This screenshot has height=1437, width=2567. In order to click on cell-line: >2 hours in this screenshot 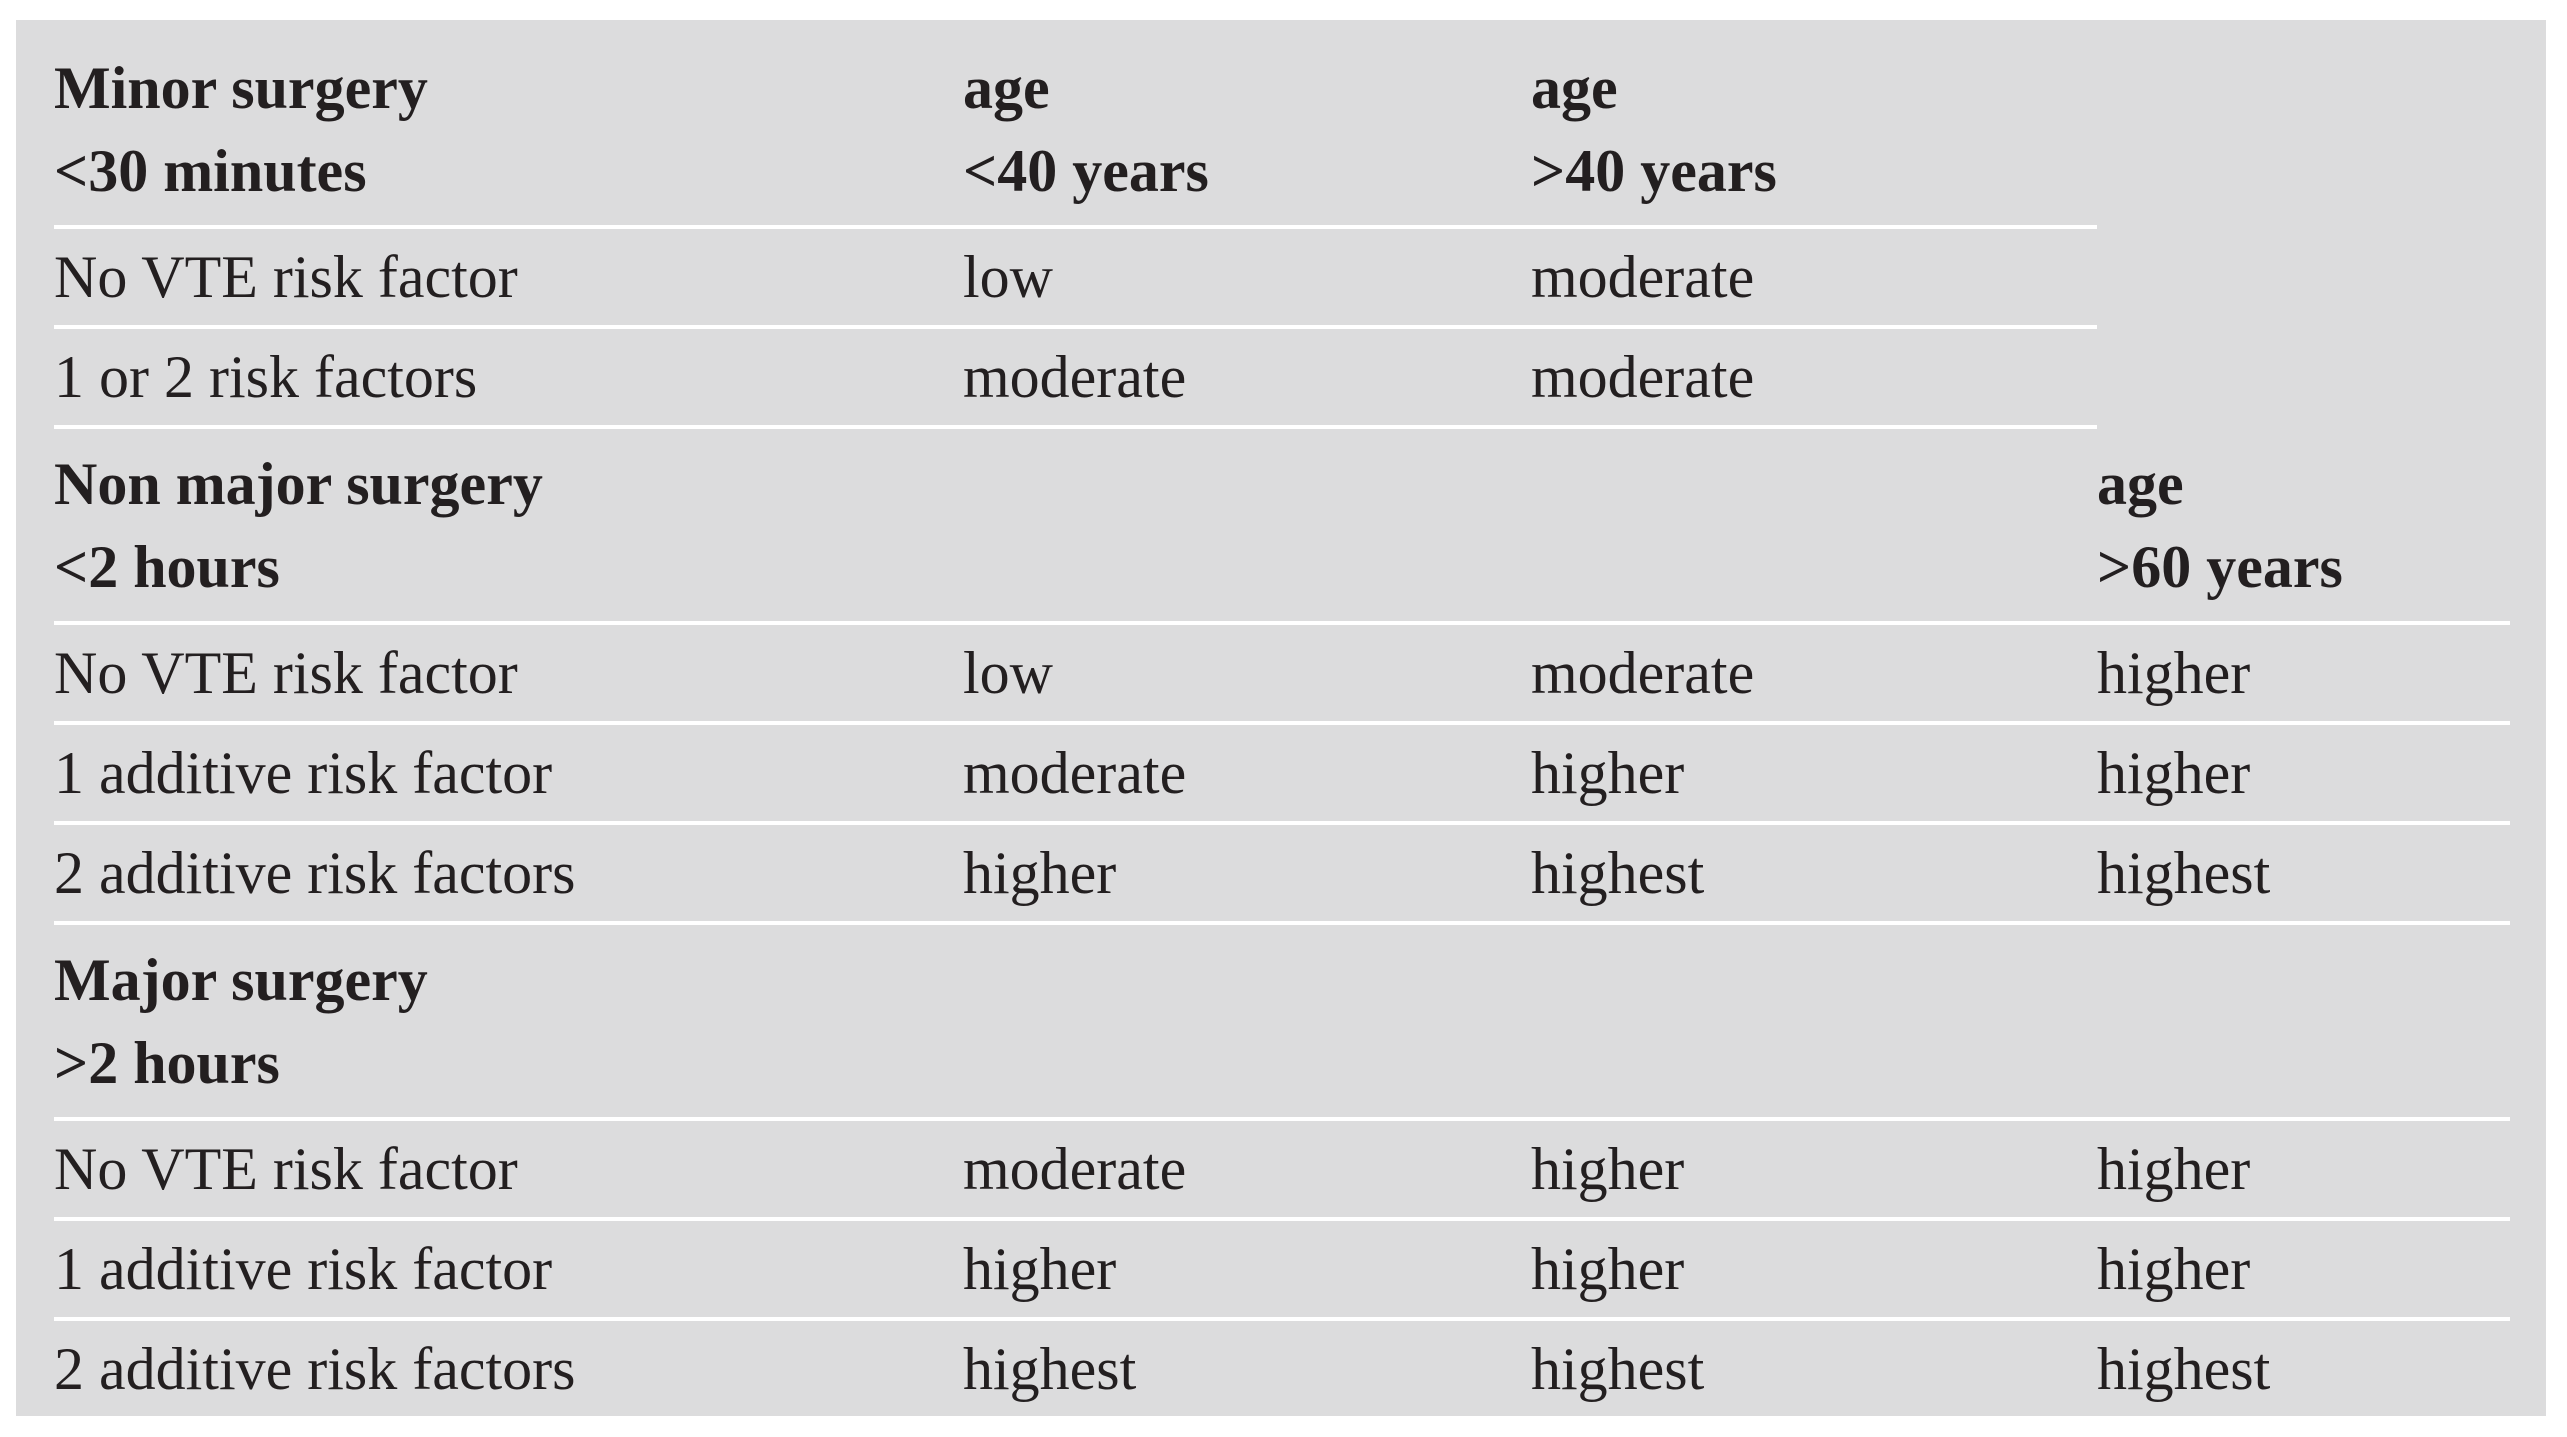, I will do `click(167, 1063)`.